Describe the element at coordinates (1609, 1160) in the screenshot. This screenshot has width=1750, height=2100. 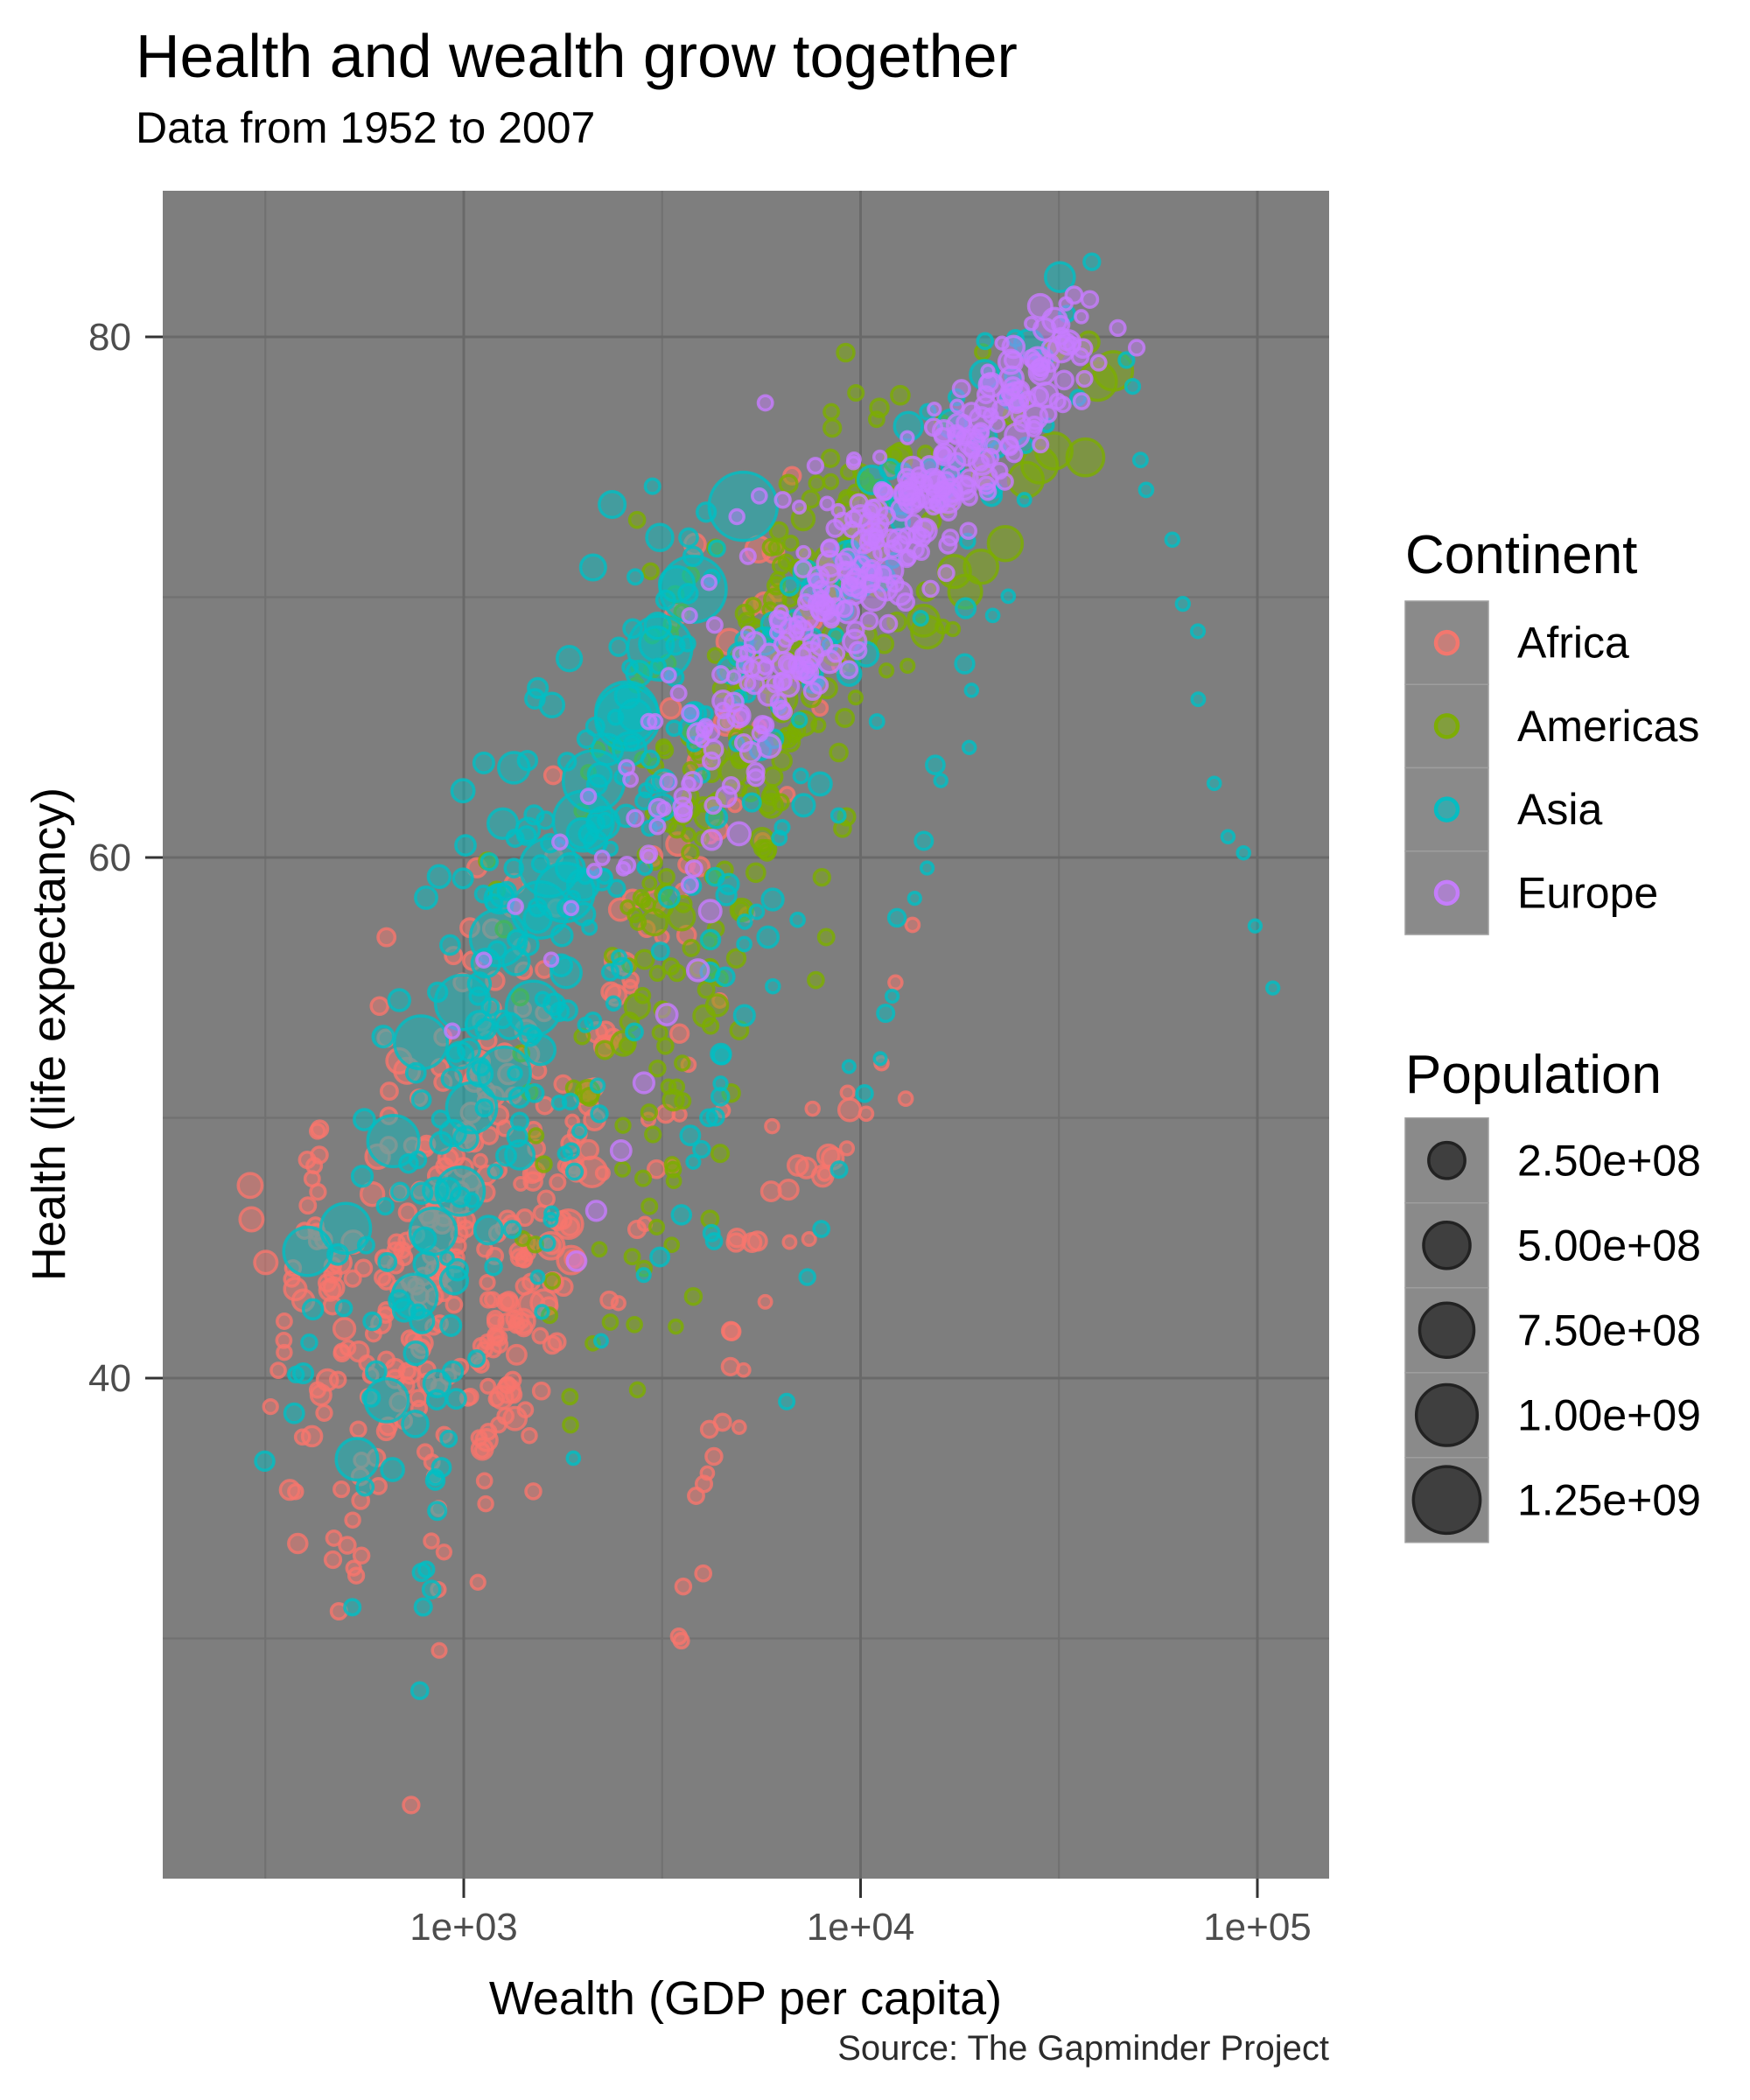
I see `population-legend-label: 2.50e+08` at that location.